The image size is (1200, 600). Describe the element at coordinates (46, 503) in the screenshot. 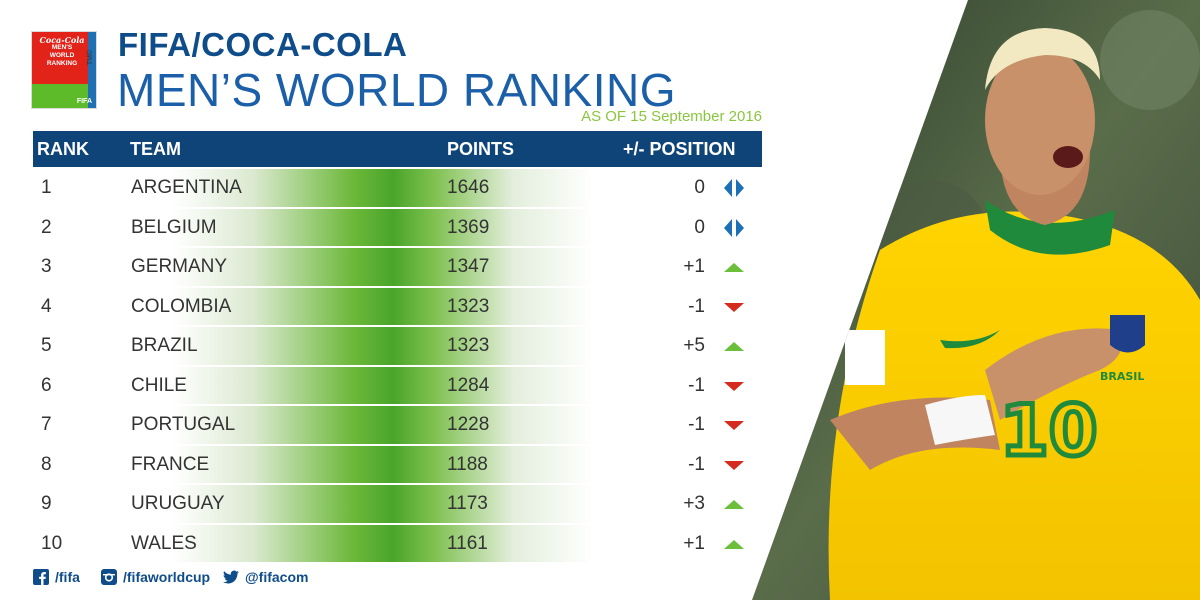

I see `rank-cell: 9` at that location.